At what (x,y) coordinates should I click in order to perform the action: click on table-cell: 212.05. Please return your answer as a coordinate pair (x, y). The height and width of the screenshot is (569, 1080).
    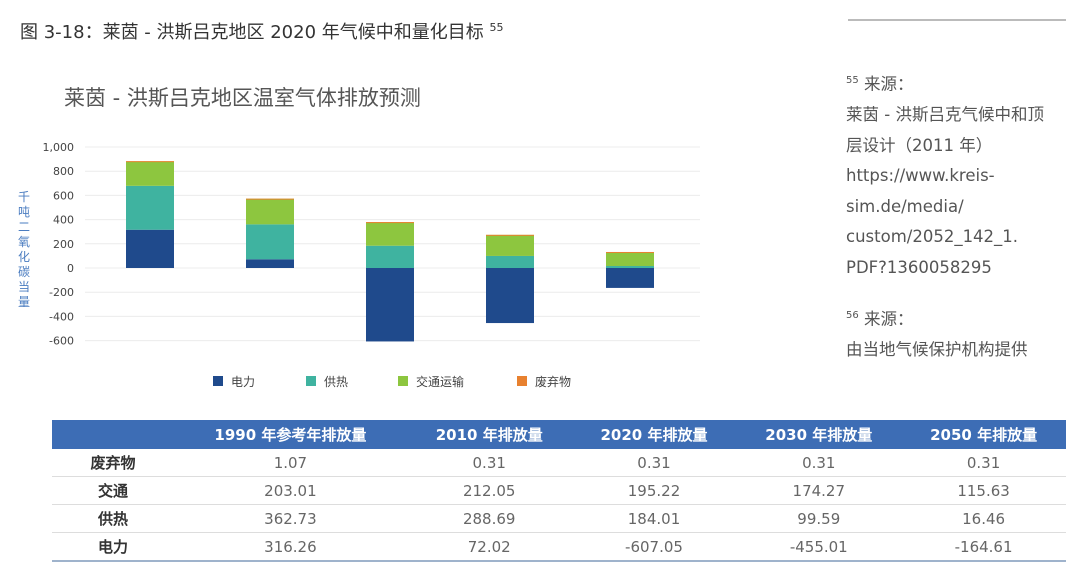
    Looking at the image, I should click on (489, 490).